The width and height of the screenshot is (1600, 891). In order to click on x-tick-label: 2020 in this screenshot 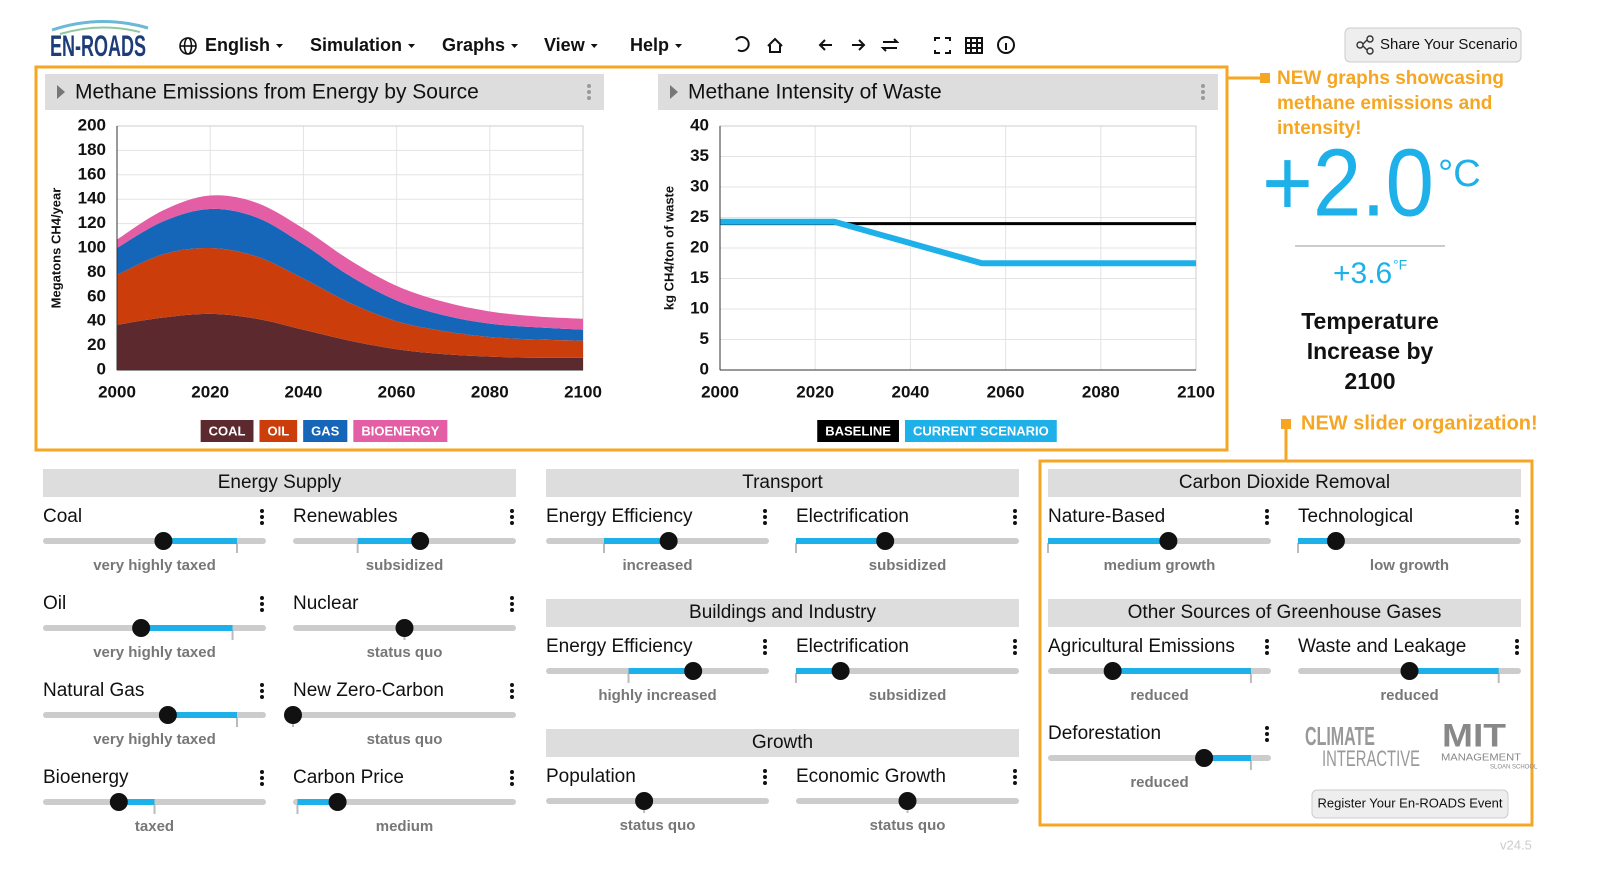, I will do `click(815, 391)`.